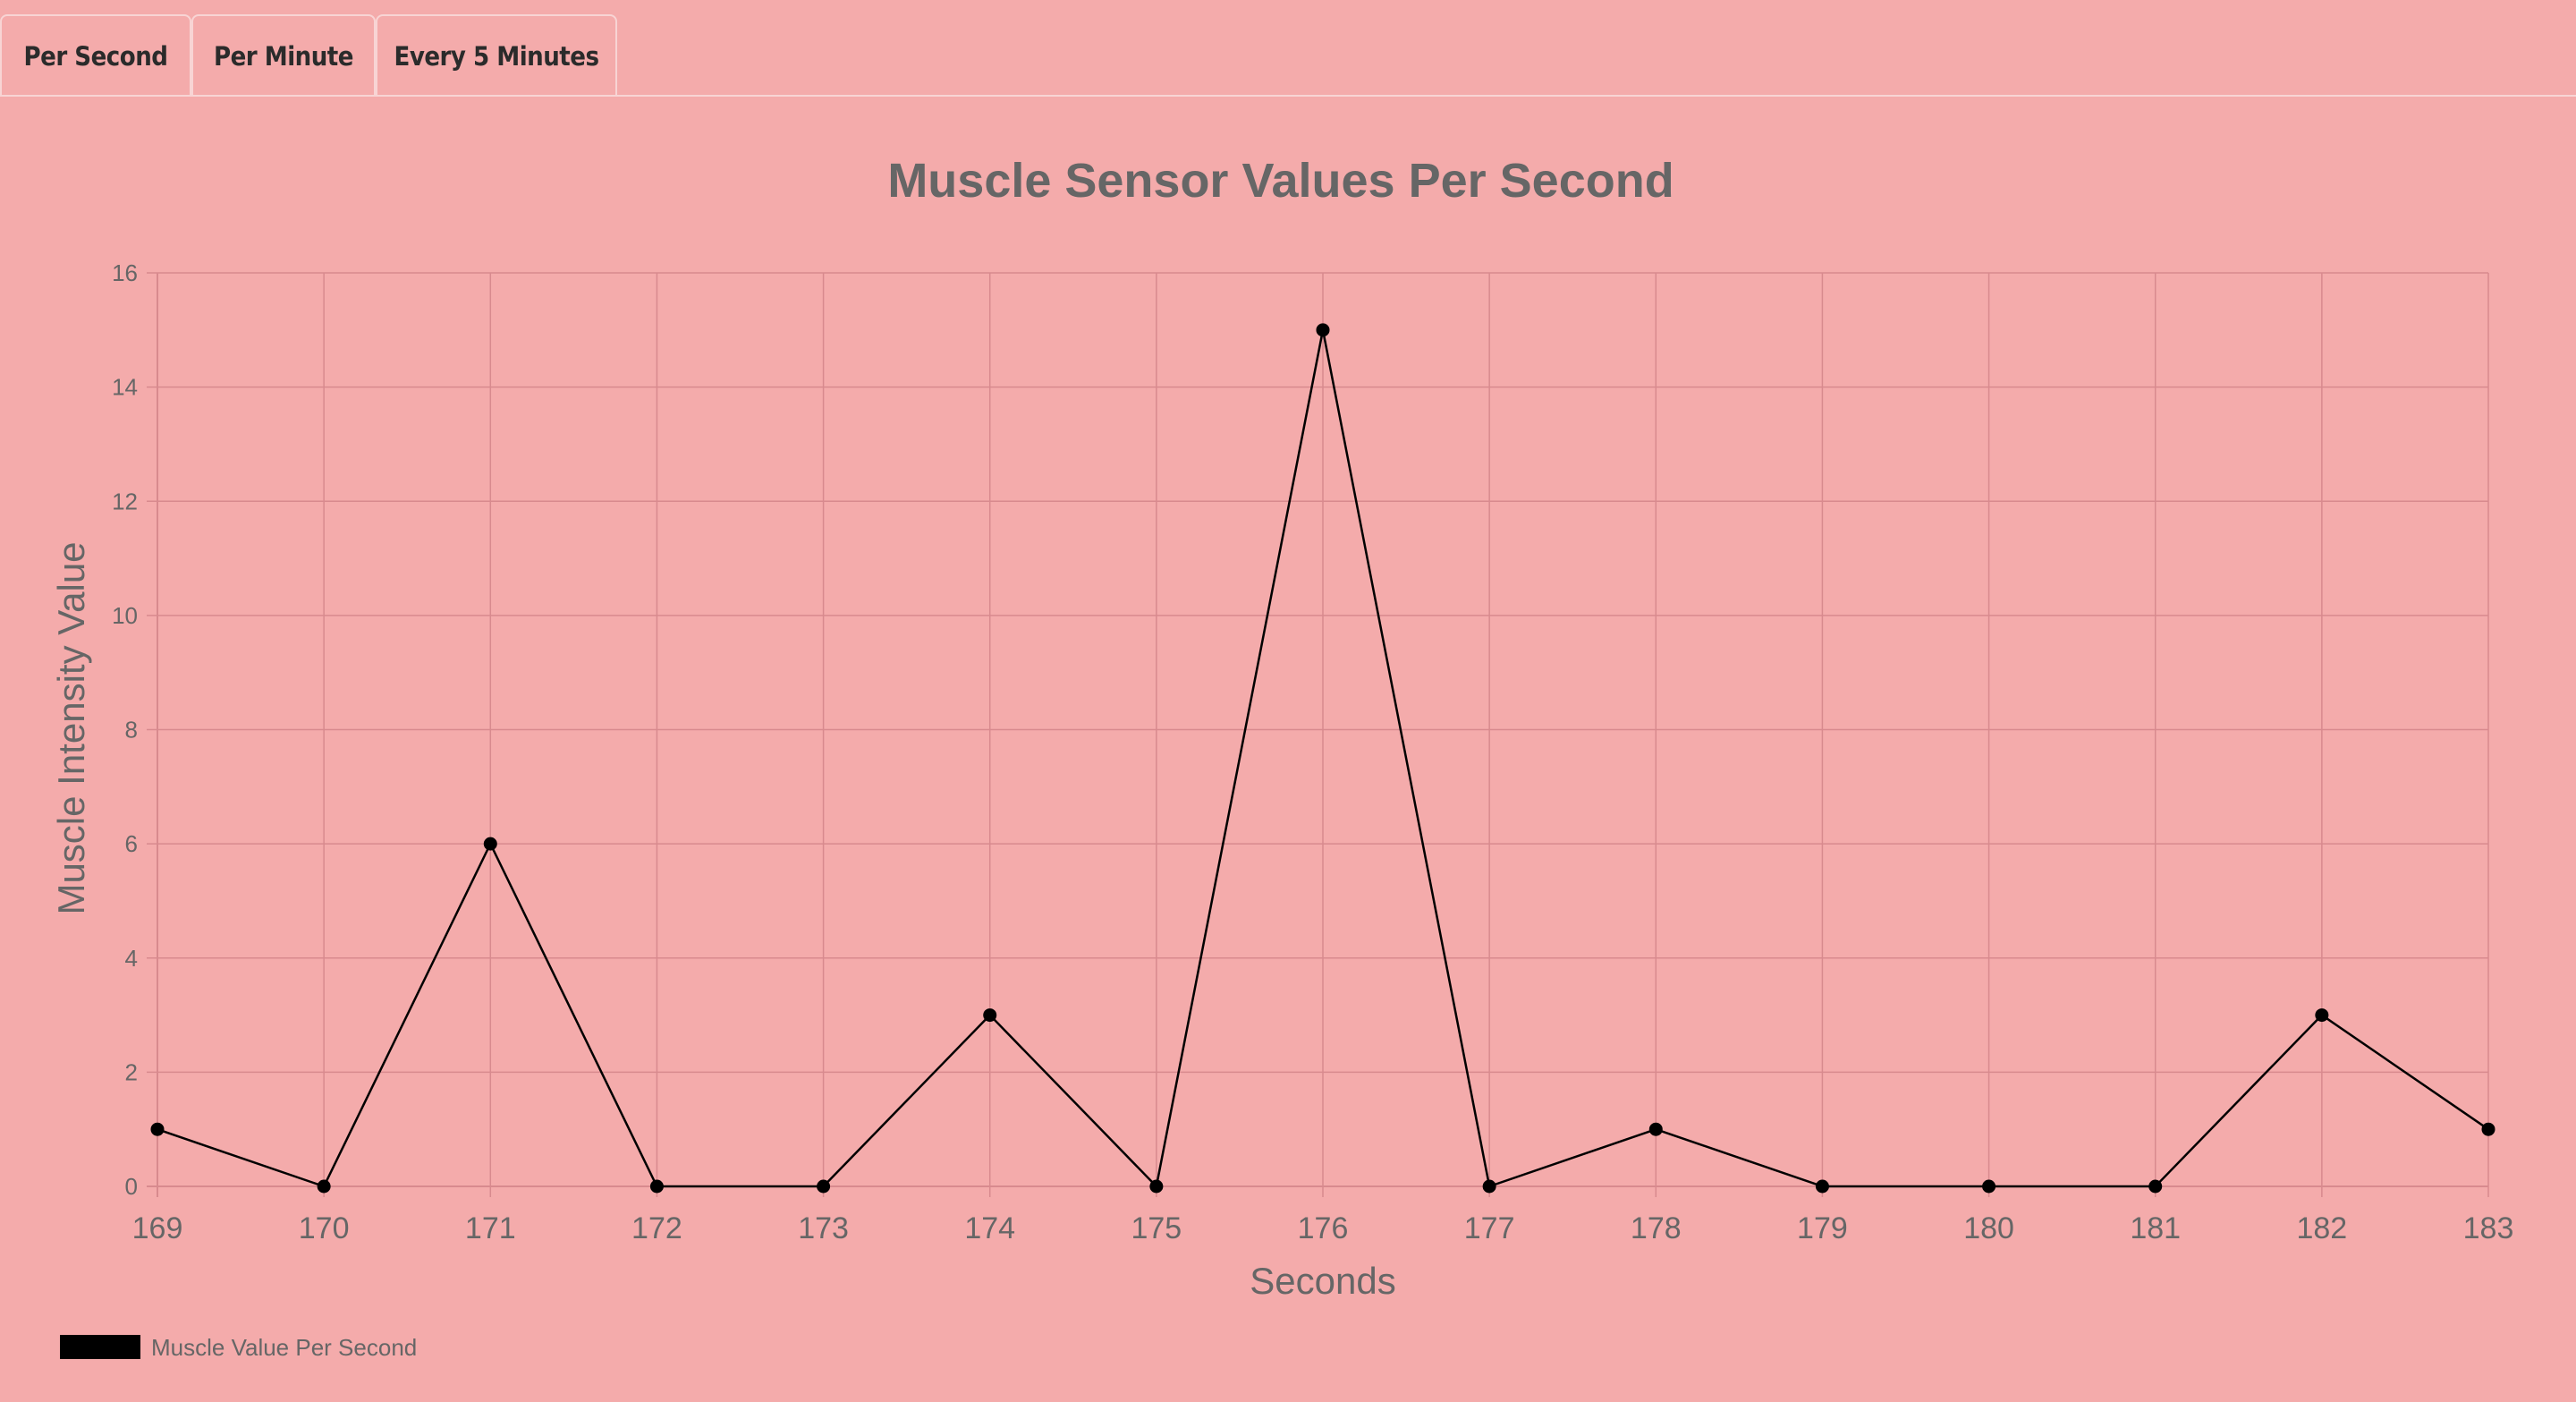  I want to click on x-tick-label: 181, so click(2155, 1228).